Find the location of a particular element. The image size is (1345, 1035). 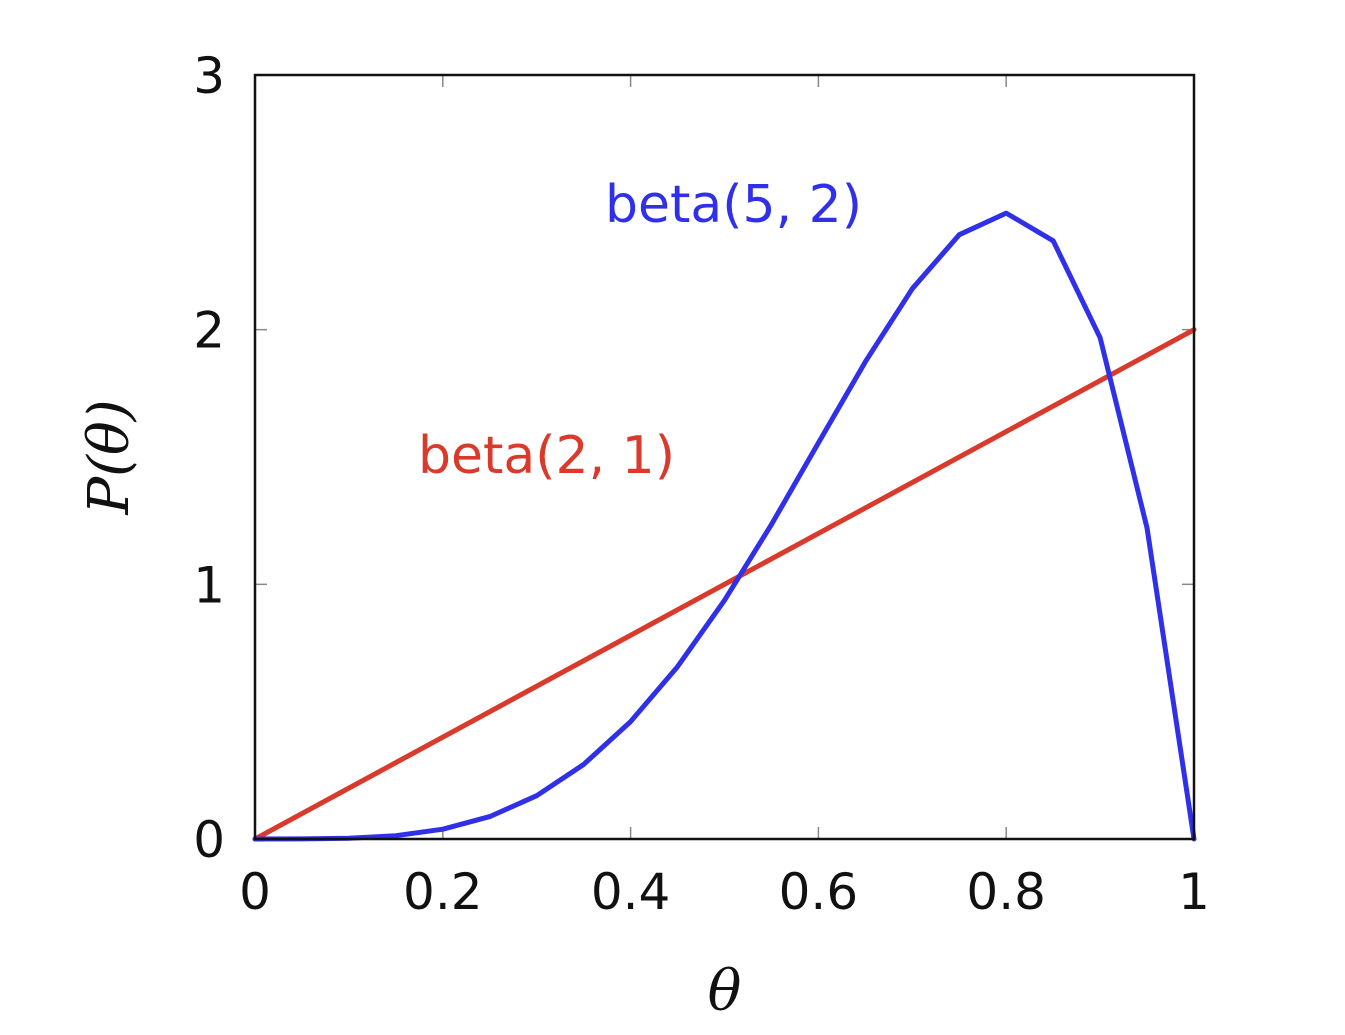

x-tick-label: 0 is located at coordinates (255, 892).